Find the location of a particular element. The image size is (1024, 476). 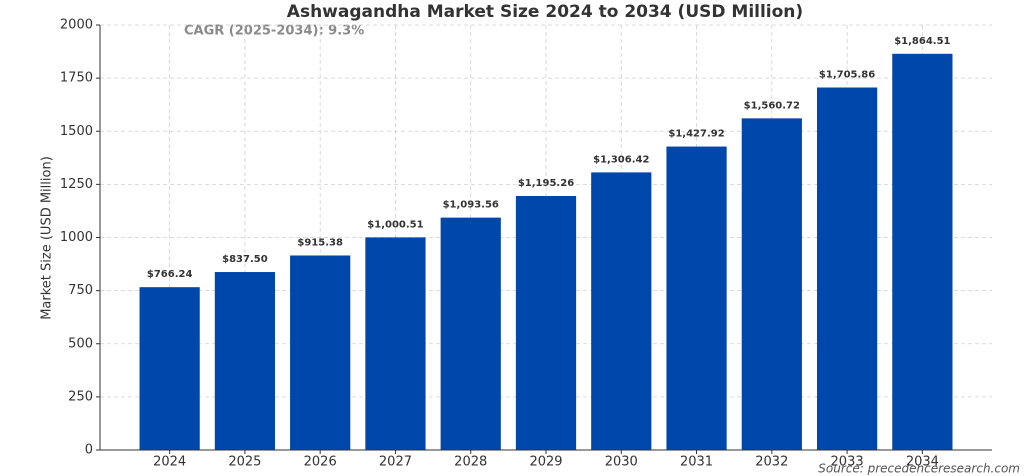

x-tick-label: 2025 is located at coordinates (244, 462).